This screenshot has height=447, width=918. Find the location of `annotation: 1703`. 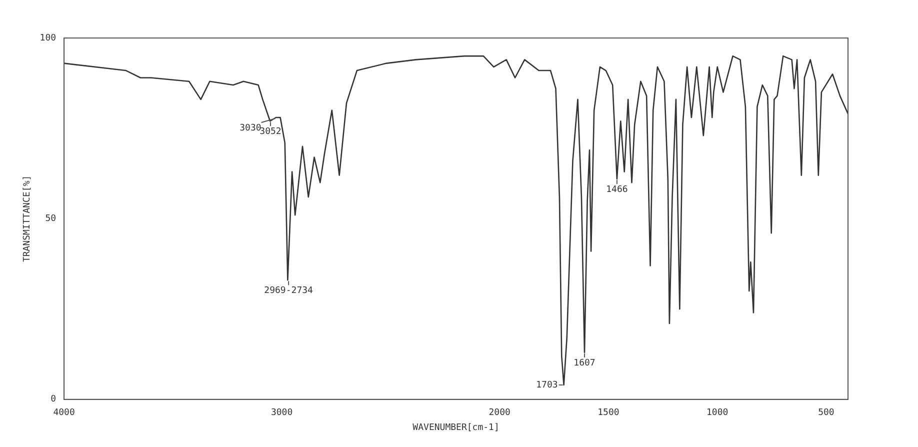

annotation: 1703 is located at coordinates (547, 385).